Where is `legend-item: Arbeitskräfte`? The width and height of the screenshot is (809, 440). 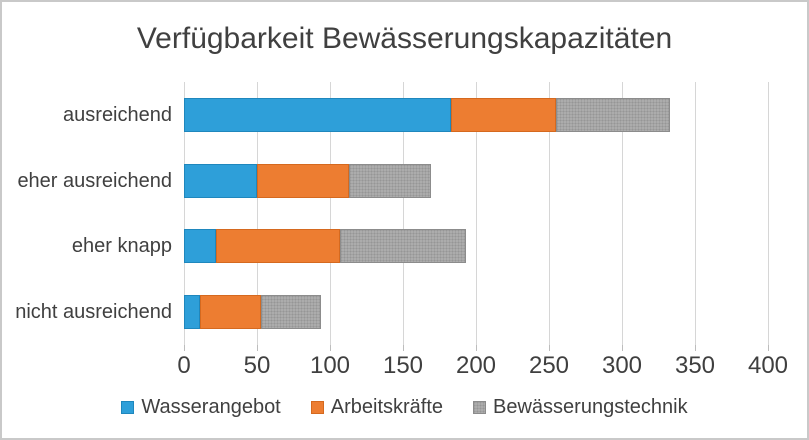
legend-item: Arbeitskräfte is located at coordinates (377, 407).